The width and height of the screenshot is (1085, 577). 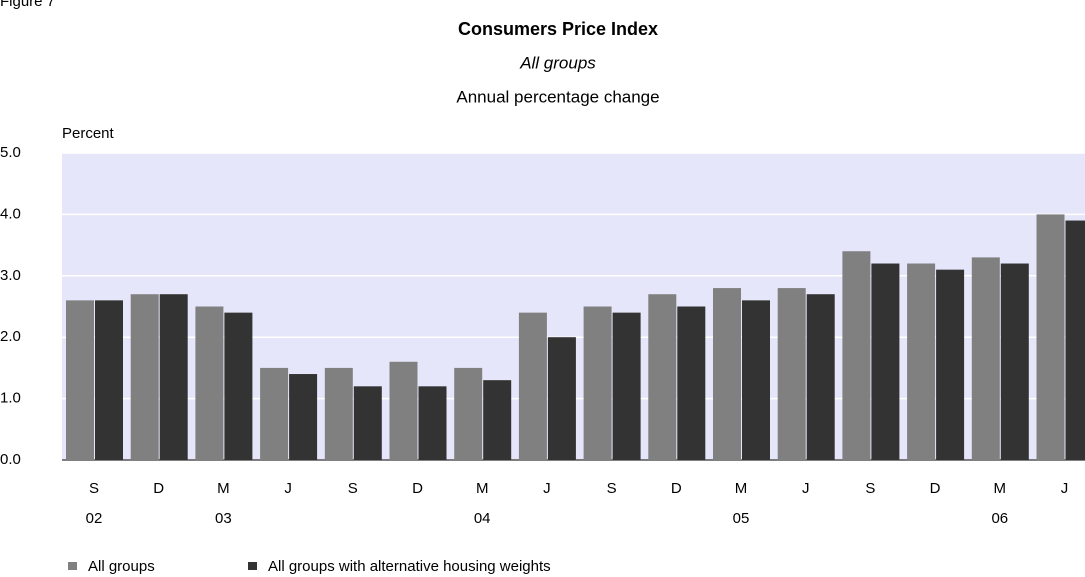 I want to click on y-tick-label: 1.0, so click(x=10, y=398).